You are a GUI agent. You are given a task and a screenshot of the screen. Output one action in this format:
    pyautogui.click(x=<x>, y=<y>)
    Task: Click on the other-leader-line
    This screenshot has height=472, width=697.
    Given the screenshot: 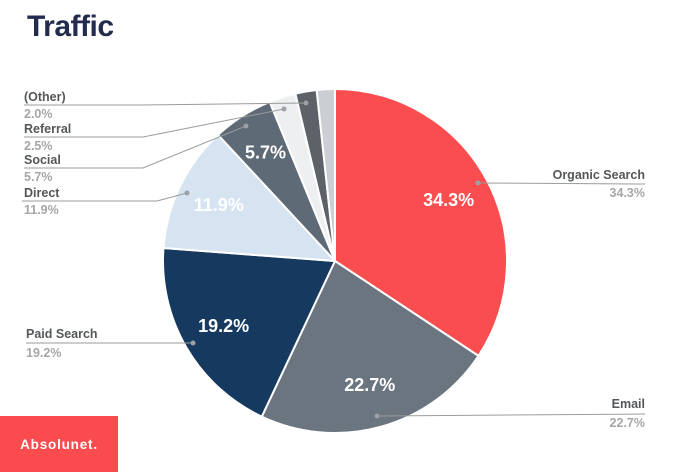 What is the action you would take?
    pyautogui.click(x=165, y=104)
    